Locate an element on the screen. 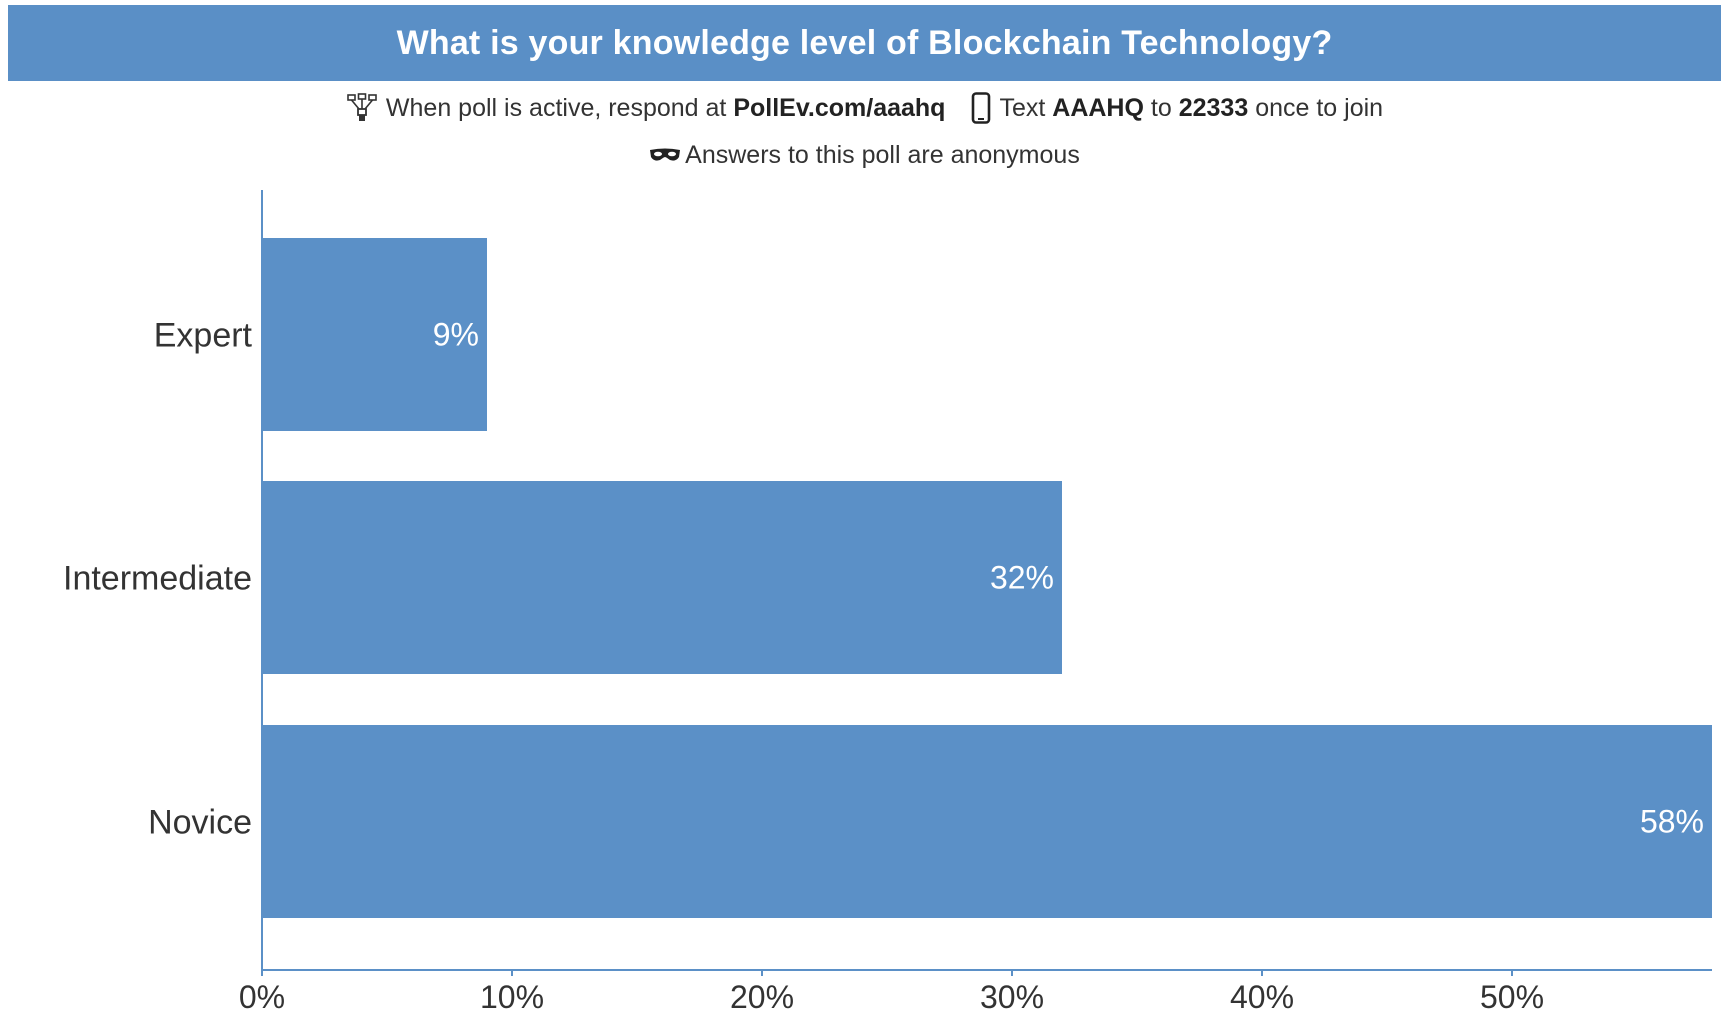 This screenshot has height=1013, width=1729. text-prefix: Text is located at coordinates (1022, 107).